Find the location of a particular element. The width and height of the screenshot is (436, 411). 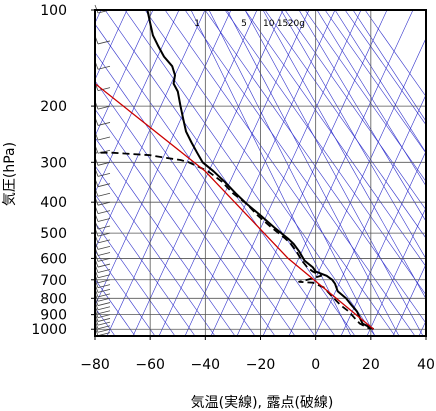

mixing-ratio-label: 1 is located at coordinates (197, 24).